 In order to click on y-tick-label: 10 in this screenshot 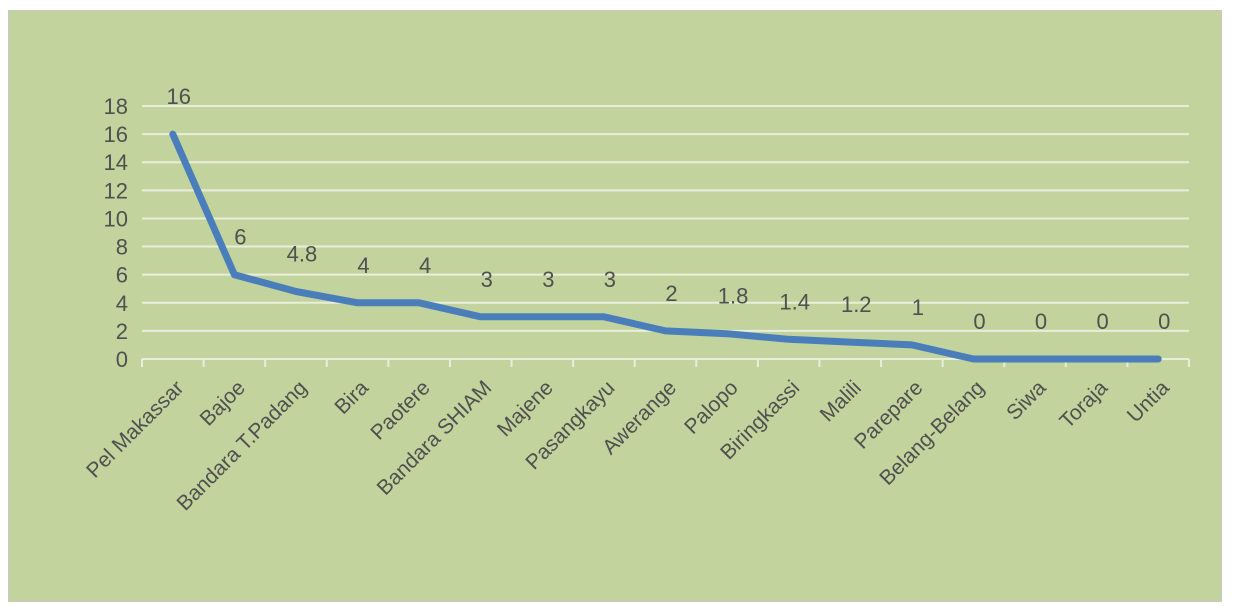, I will do `click(116, 218)`.